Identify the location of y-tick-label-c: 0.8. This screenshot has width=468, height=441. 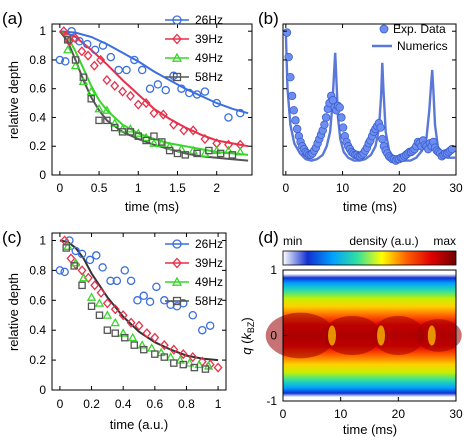
(37, 270).